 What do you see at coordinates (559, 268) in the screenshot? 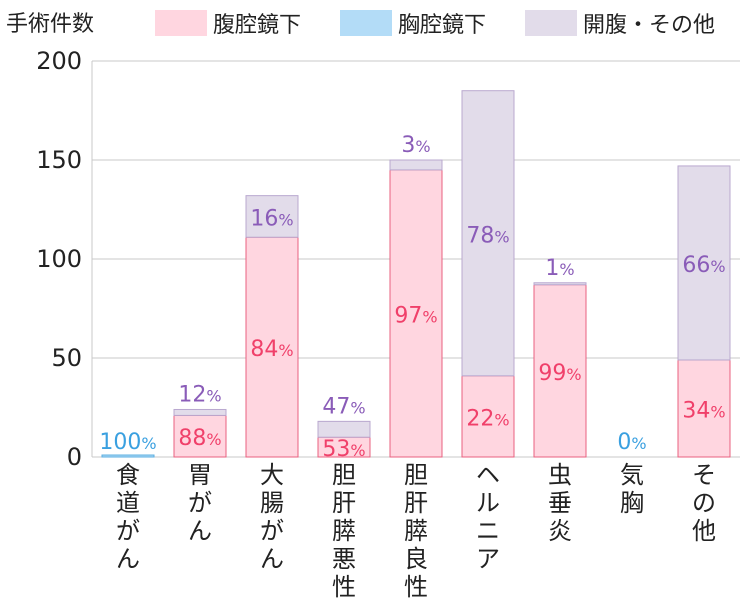
I see `data-label: 1%` at bounding box center [559, 268].